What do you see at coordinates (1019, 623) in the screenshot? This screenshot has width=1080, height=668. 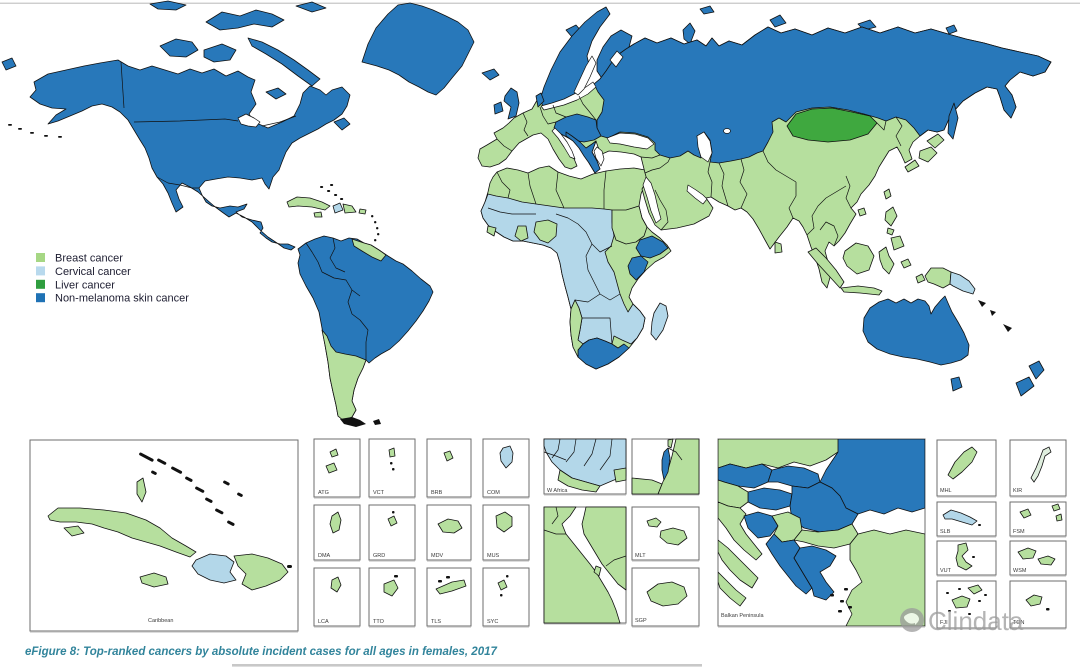 I see `svg-text: TON` at bounding box center [1019, 623].